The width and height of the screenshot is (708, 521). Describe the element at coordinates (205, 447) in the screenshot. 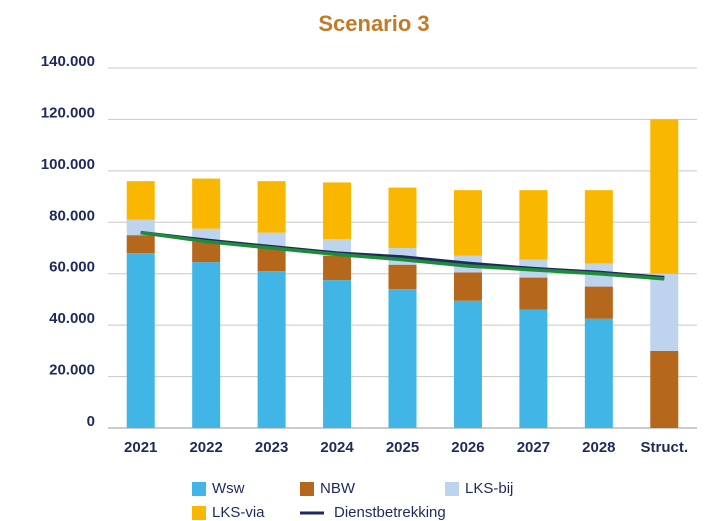

I see `x-tick-label: 2022` at that location.